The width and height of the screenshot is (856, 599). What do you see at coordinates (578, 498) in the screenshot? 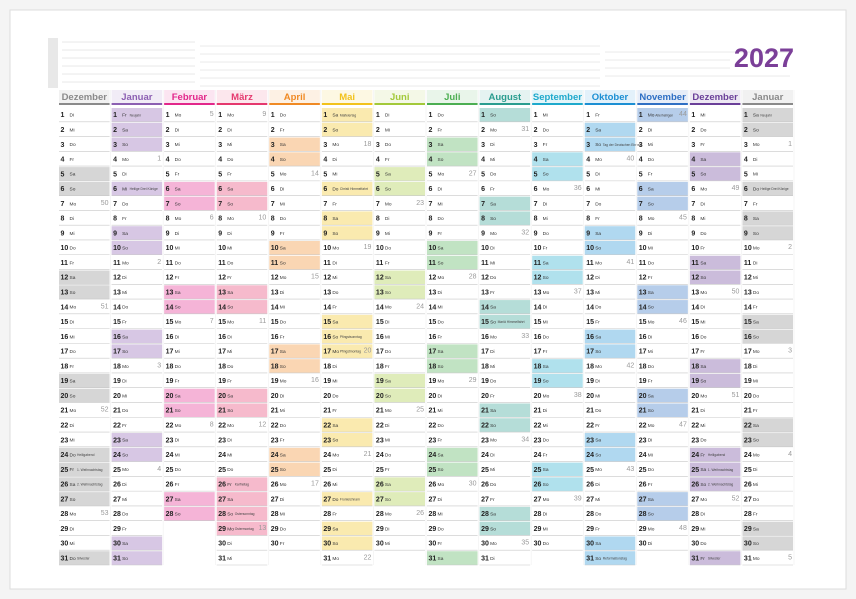
I see `week-number: 39` at bounding box center [578, 498].